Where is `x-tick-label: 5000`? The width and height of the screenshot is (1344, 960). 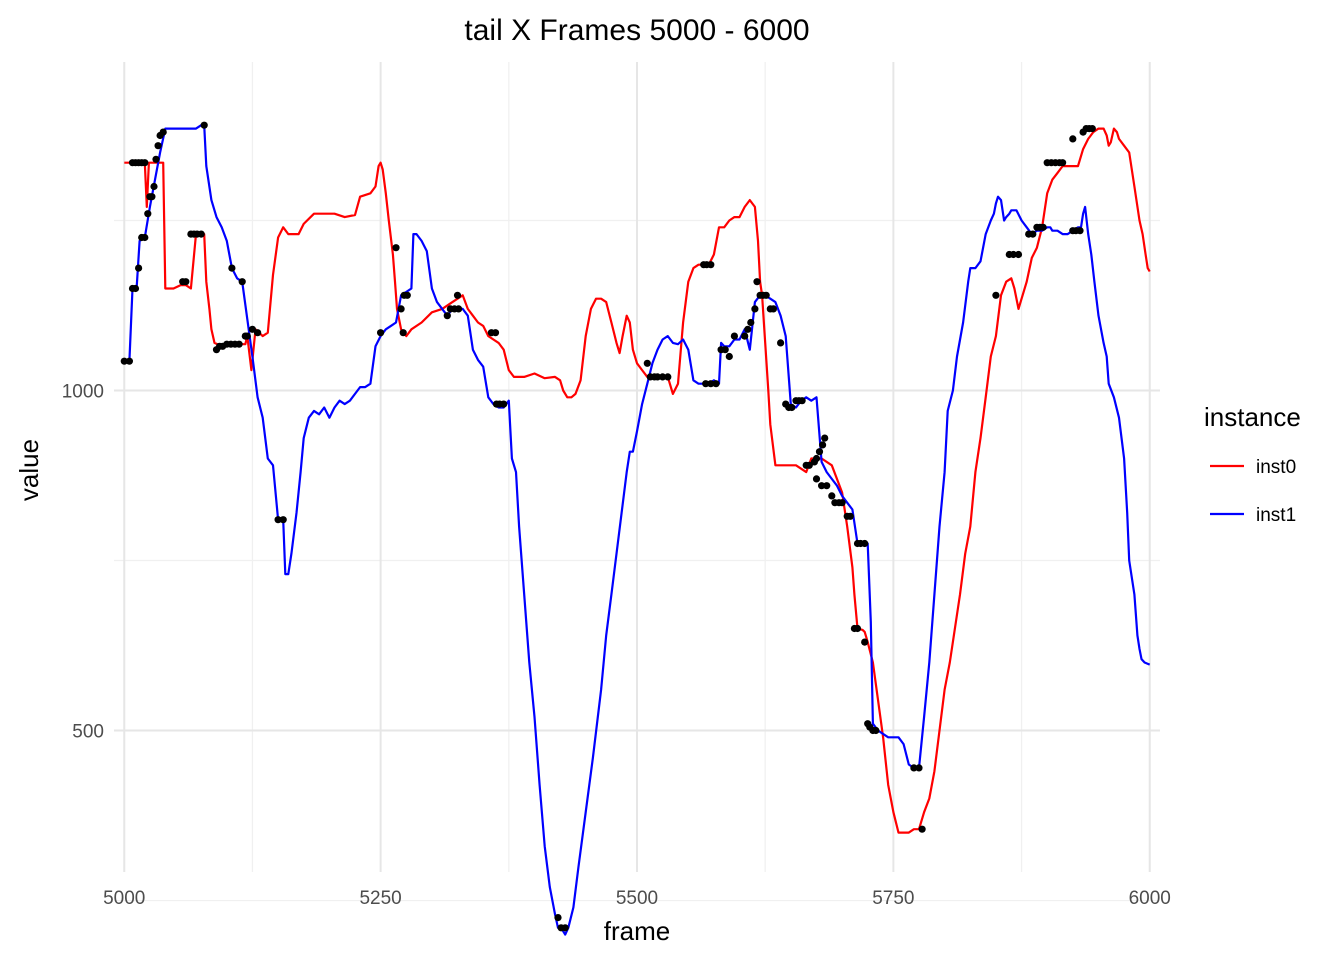 x-tick-label: 5000 is located at coordinates (124, 898).